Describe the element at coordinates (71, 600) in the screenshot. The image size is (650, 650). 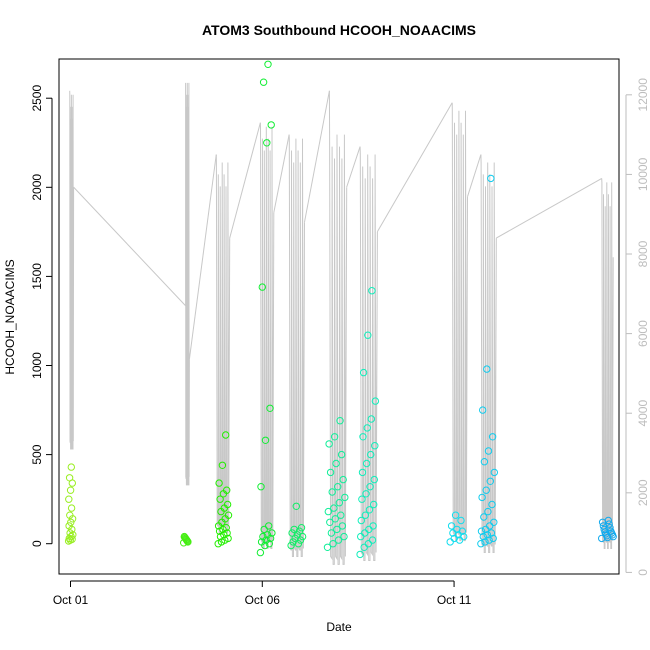
I see `x-tick-label: Oct 01` at that location.